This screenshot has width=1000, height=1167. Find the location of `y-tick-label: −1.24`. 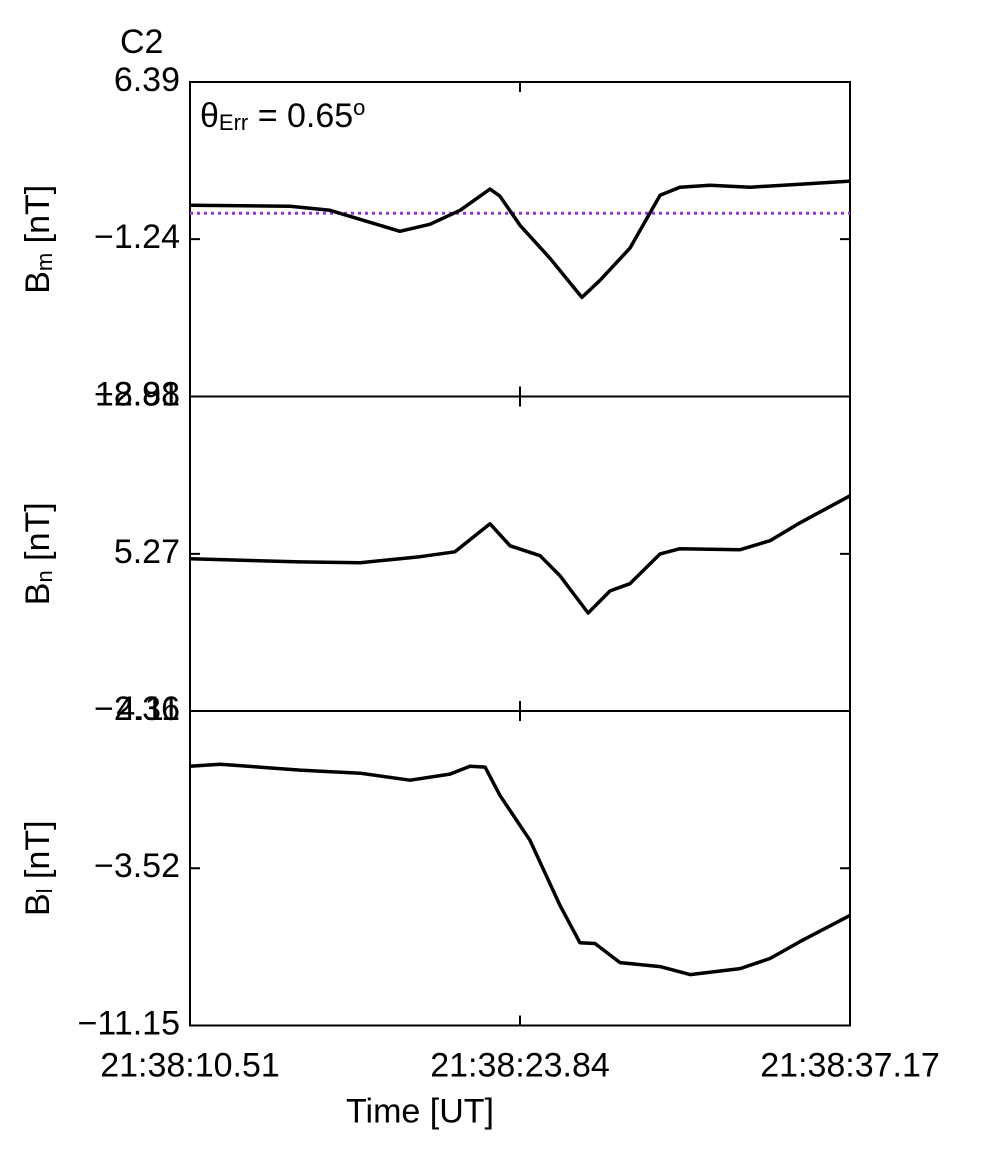

y-tick-label: −1.24 is located at coordinates (137, 237).